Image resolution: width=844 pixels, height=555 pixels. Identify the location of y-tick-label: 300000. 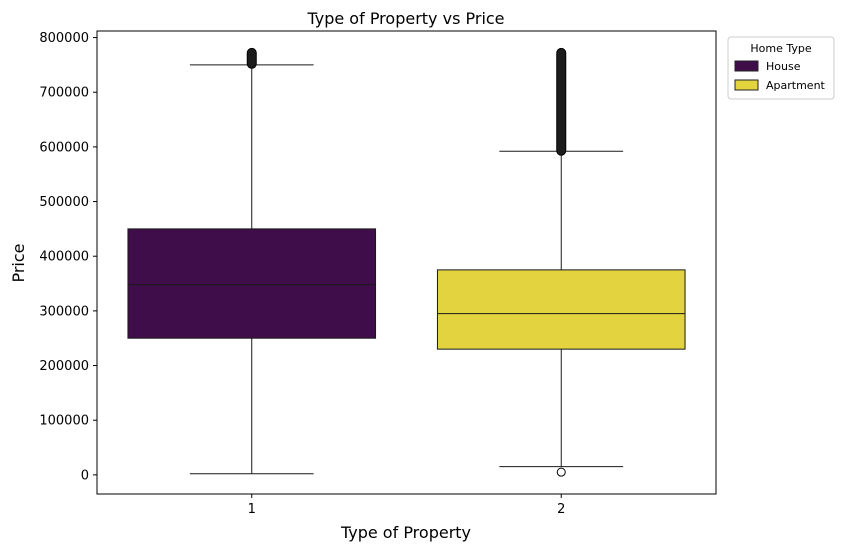
(64, 311).